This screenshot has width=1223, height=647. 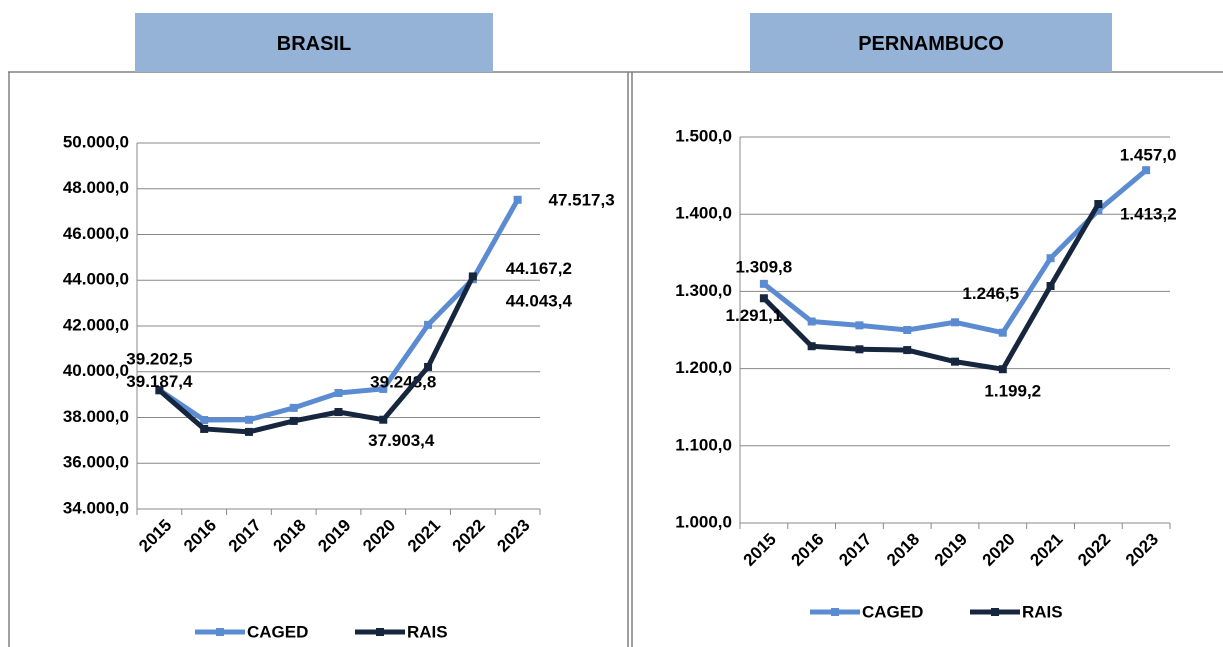 What do you see at coordinates (703, 135) in the screenshot?
I see `y-tick-label: 1.500,0` at bounding box center [703, 135].